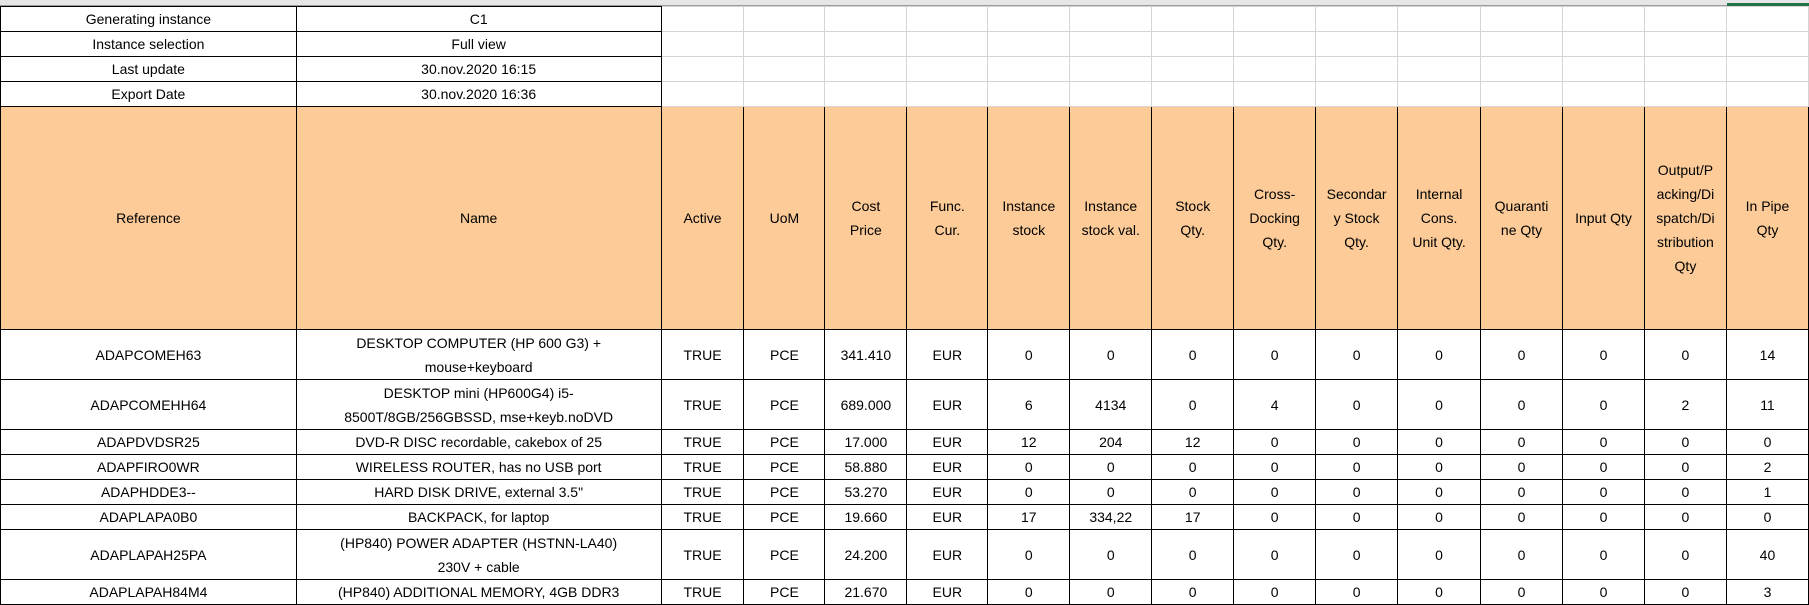 The height and width of the screenshot is (605, 1809). What do you see at coordinates (784, 218) in the screenshot?
I see `column-header-cell: UoM` at bounding box center [784, 218].